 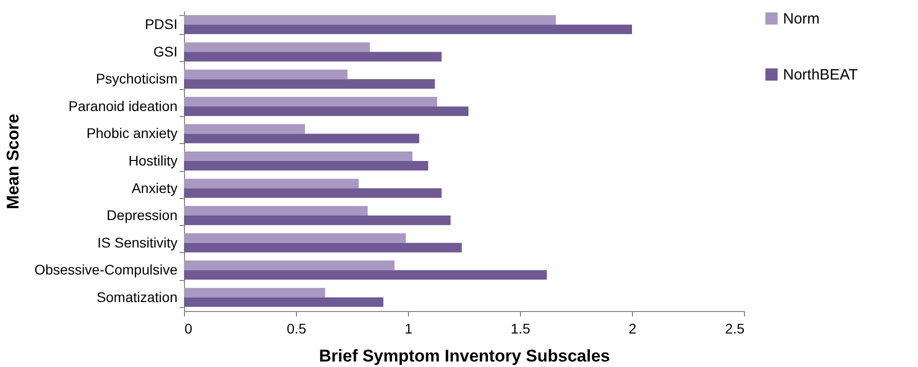 What do you see at coordinates (820, 75) in the screenshot?
I see `legend-label: NorthBEAT` at bounding box center [820, 75].